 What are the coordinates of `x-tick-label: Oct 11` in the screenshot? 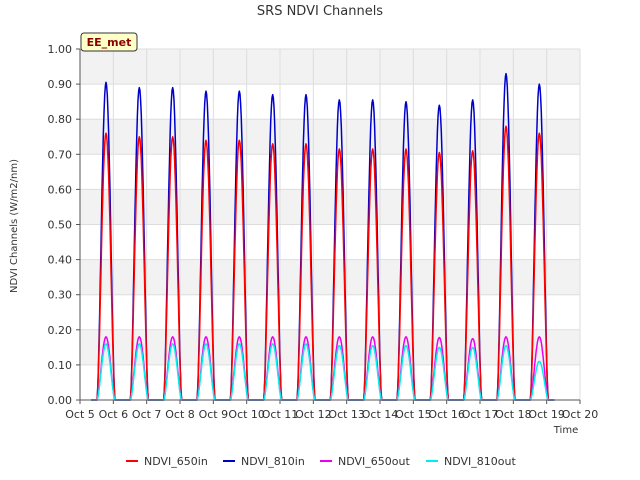 It's located at (280, 414).